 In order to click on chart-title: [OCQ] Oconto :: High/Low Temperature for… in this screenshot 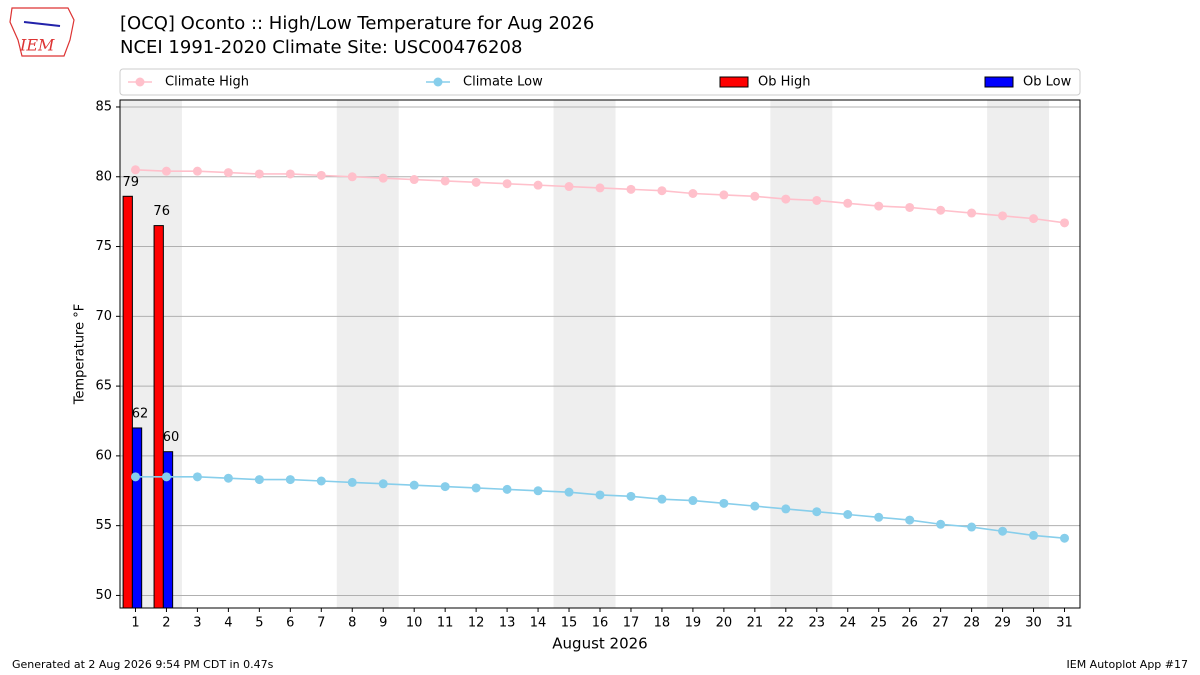, I will do `click(357, 23)`.